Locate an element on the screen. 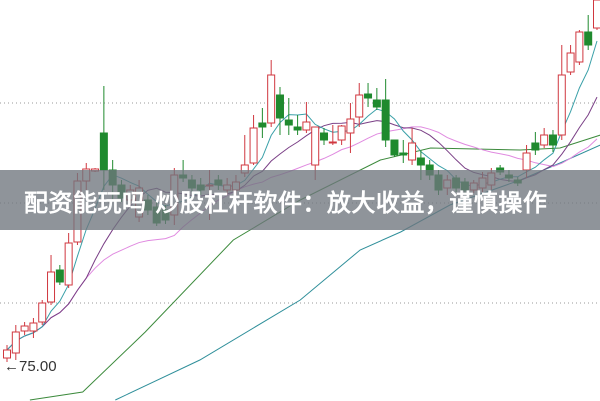 The height and width of the screenshot is (401, 600). title-banner: 配资能玩吗 炒股杠杆软件：放大收益，谨慎操作 is located at coordinates (300, 200).